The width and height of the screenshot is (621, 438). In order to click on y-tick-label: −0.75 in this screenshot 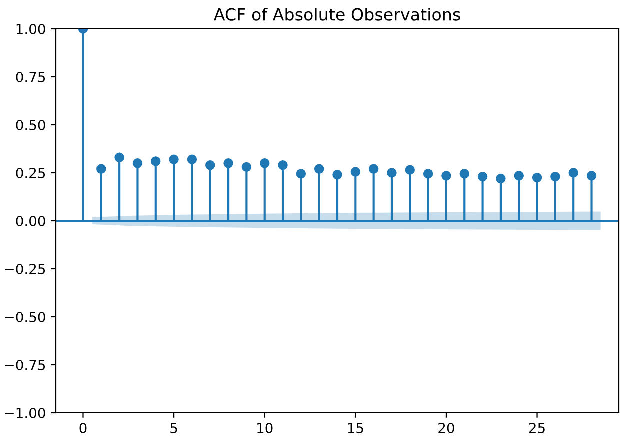, I will do `click(25, 365)`.